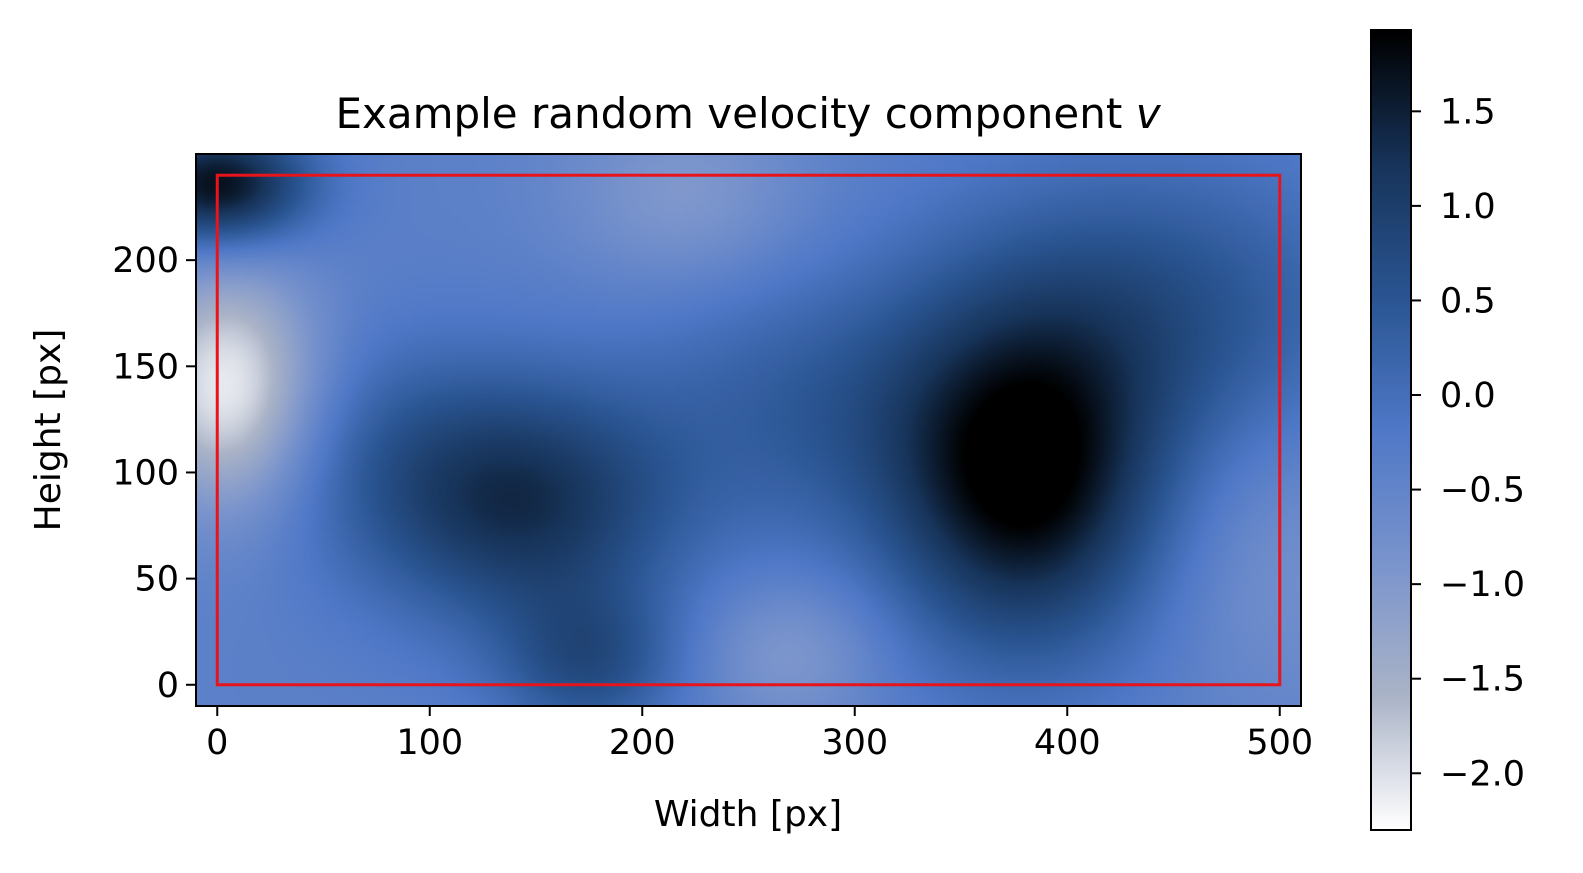  I want to click on colorbar-tick-label: −0.5, so click(1482, 491).